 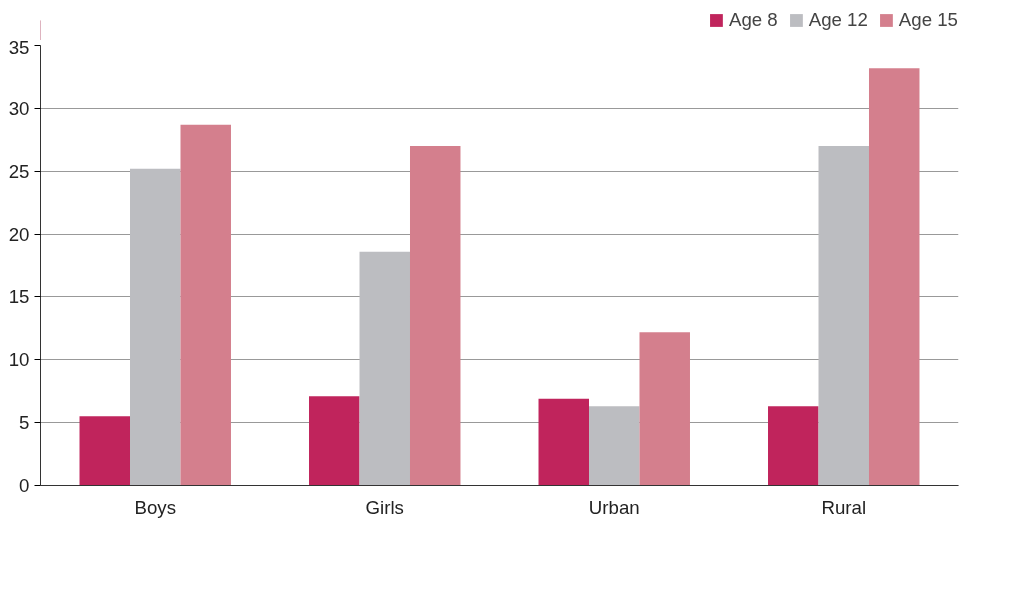 I want to click on y-tick-label: 25, so click(x=19, y=171).